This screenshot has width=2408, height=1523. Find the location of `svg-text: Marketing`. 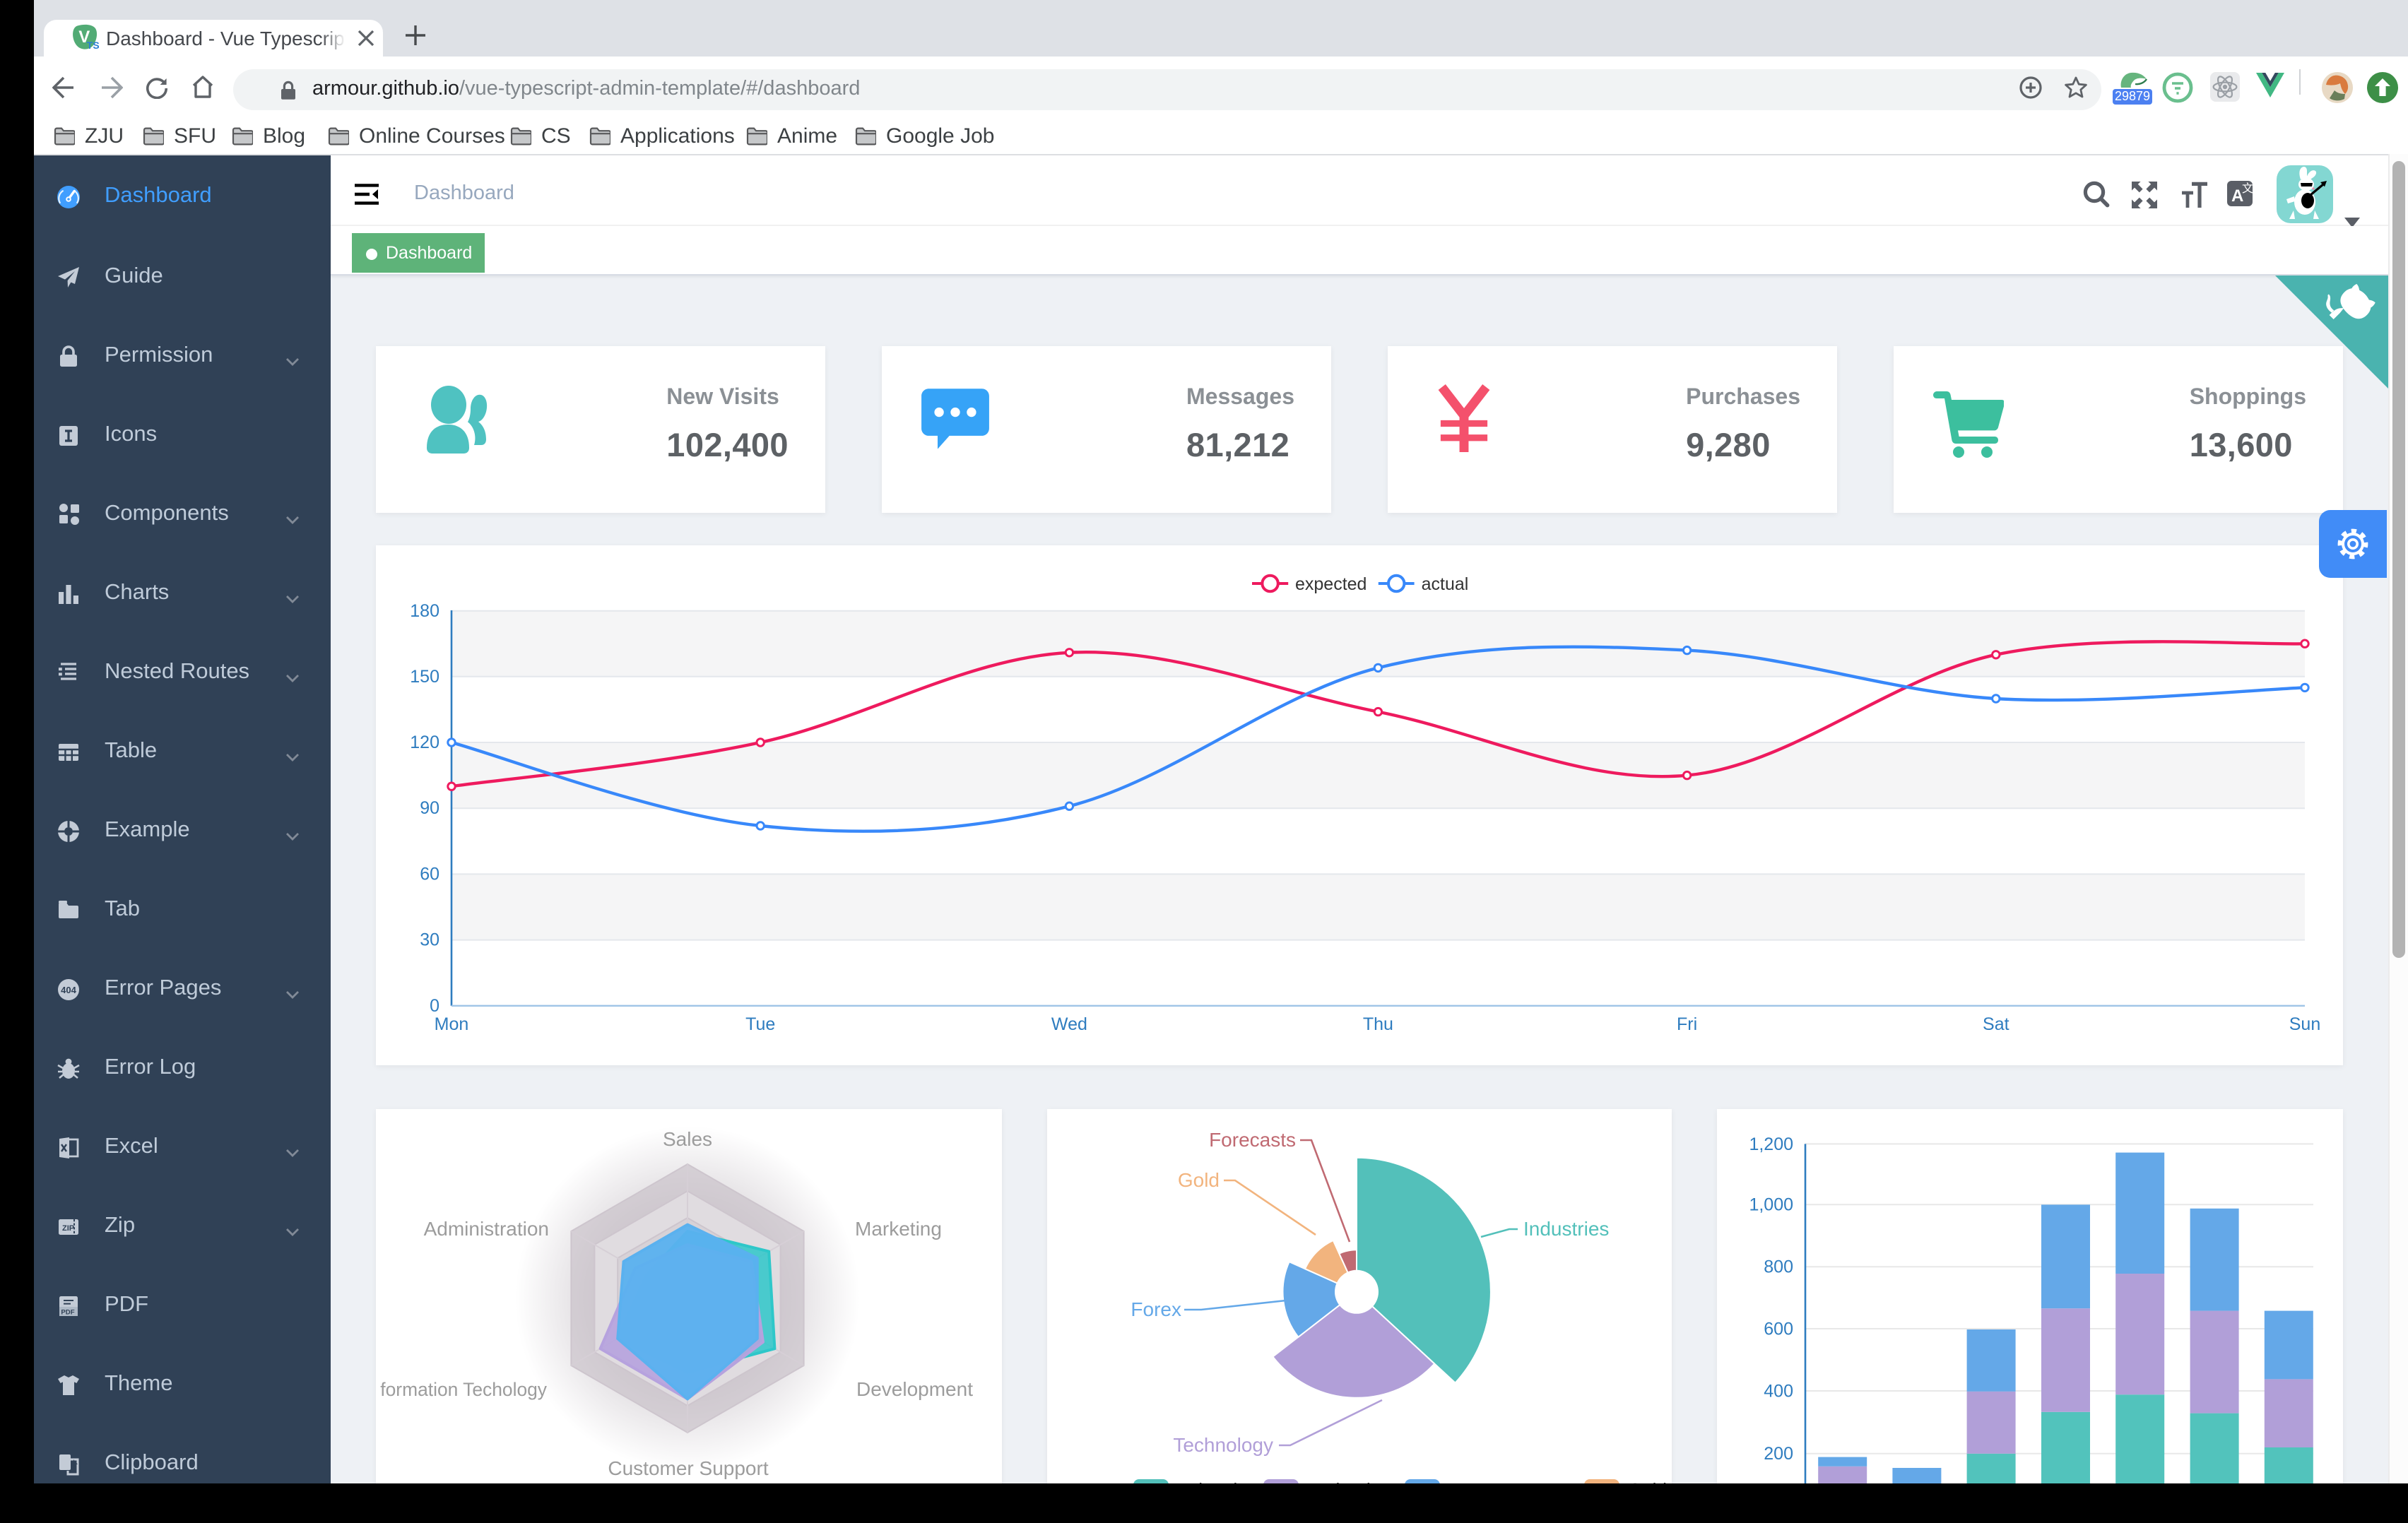

svg-text: Marketing is located at coordinates (898, 1229).